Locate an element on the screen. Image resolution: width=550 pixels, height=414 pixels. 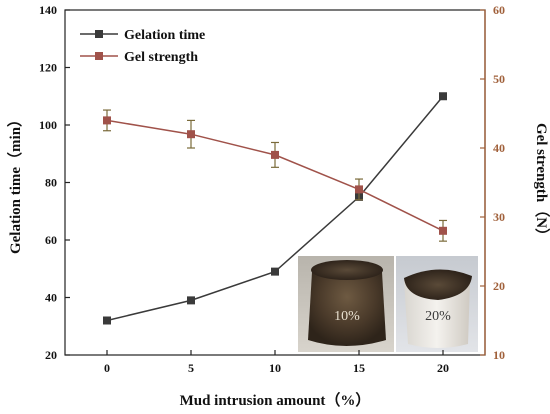
legend-marker-gelation is located at coordinates (99, 34).